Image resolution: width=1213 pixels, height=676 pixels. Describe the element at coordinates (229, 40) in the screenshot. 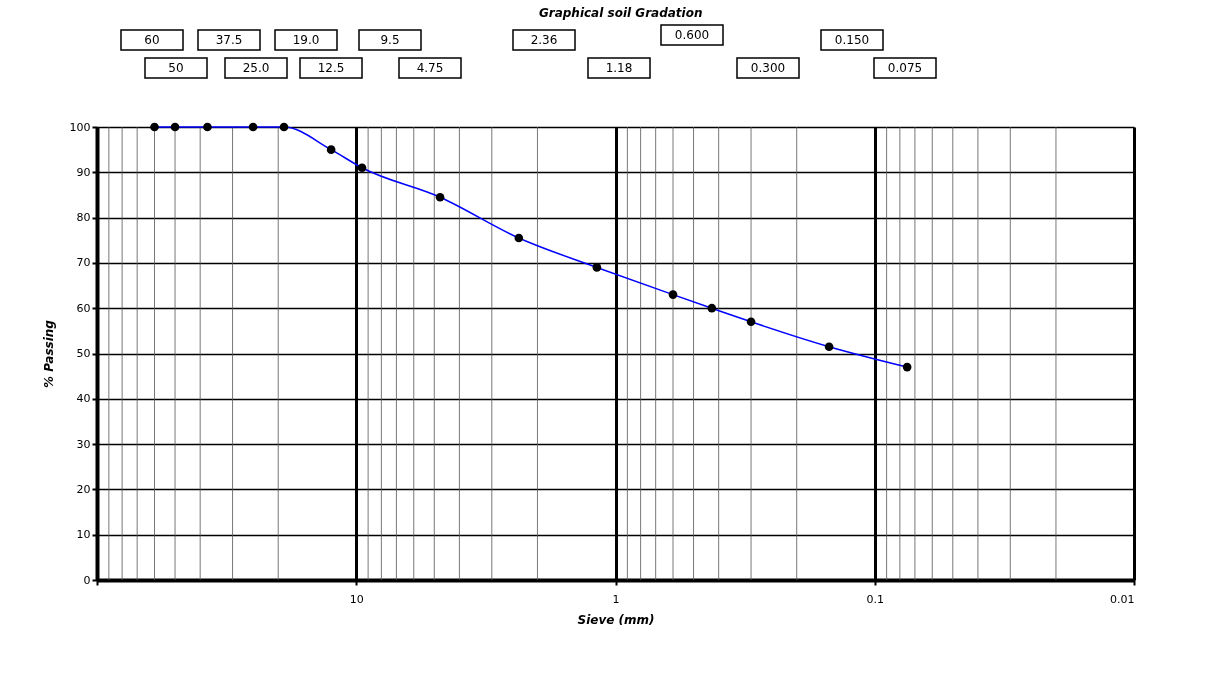

I see `text: 37.5` at that location.